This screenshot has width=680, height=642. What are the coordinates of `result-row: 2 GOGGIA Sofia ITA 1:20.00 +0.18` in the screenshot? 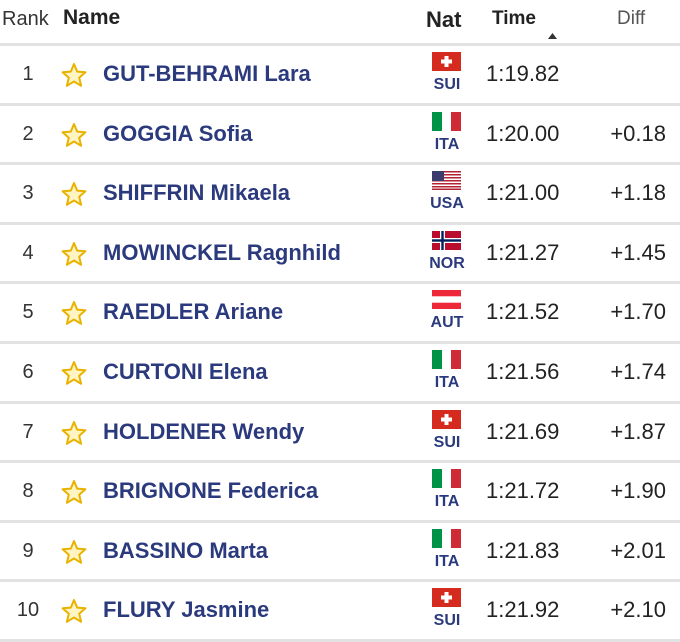 It's located at (340, 136).